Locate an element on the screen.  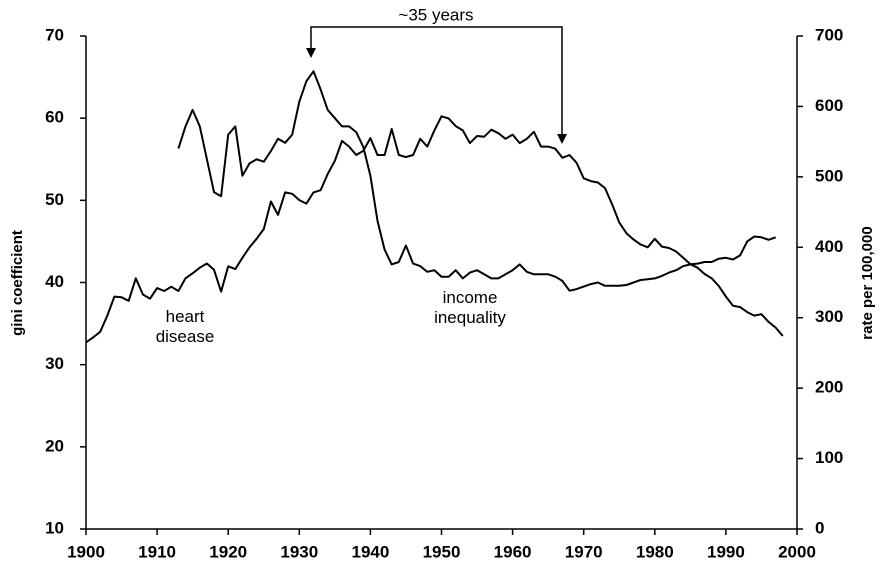
y2-tick-label: 200 is located at coordinates (829, 387).